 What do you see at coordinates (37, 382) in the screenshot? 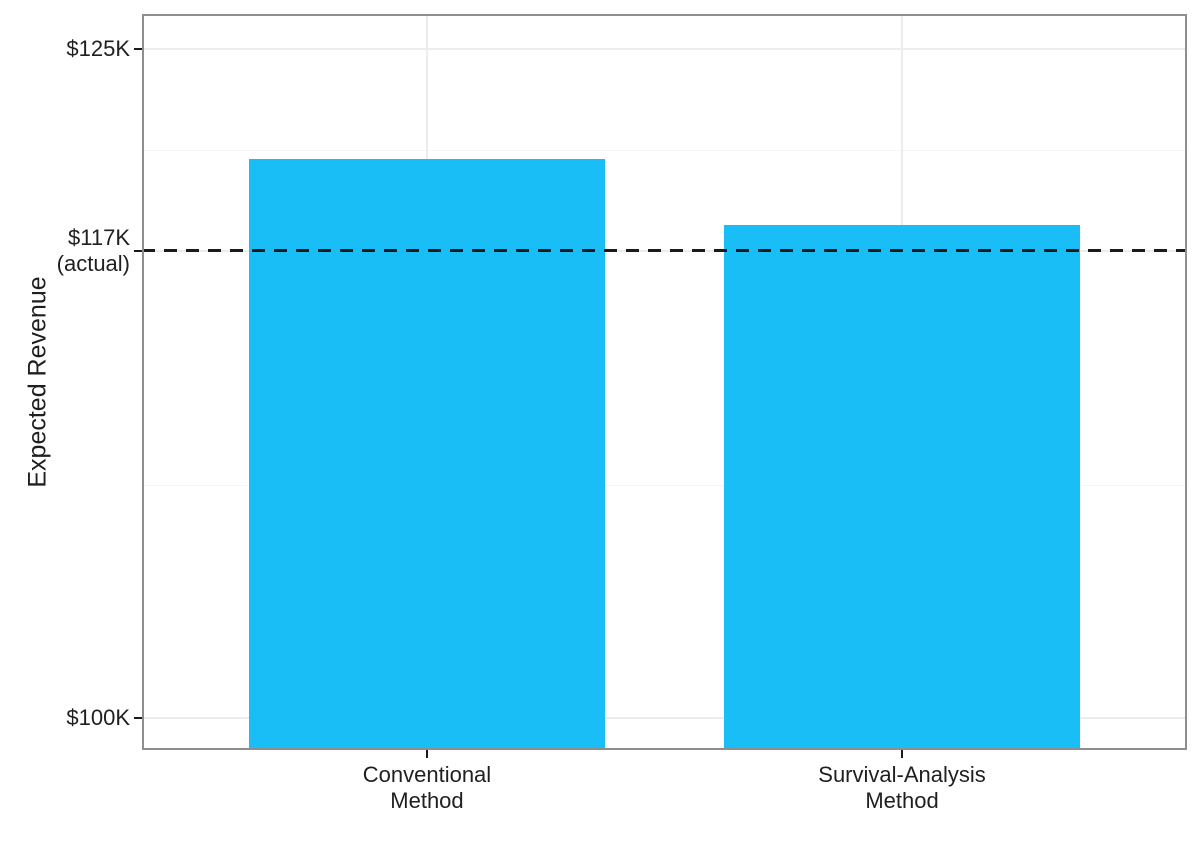
I see `y-axis-title: Expected Revenue` at bounding box center [37, 382].